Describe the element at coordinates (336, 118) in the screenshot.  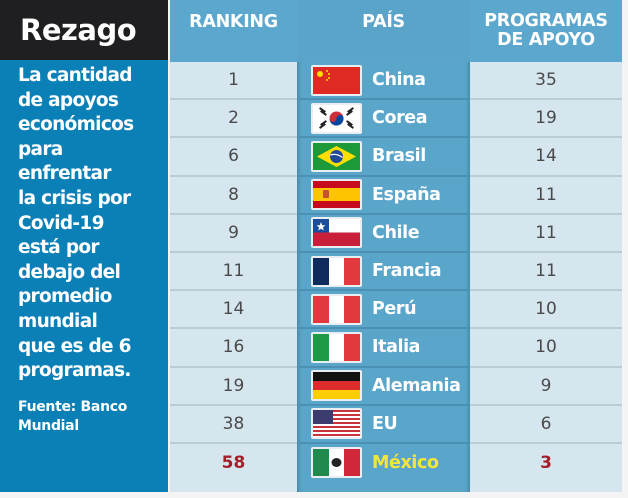
I see `korea-flag-icon` at that location.